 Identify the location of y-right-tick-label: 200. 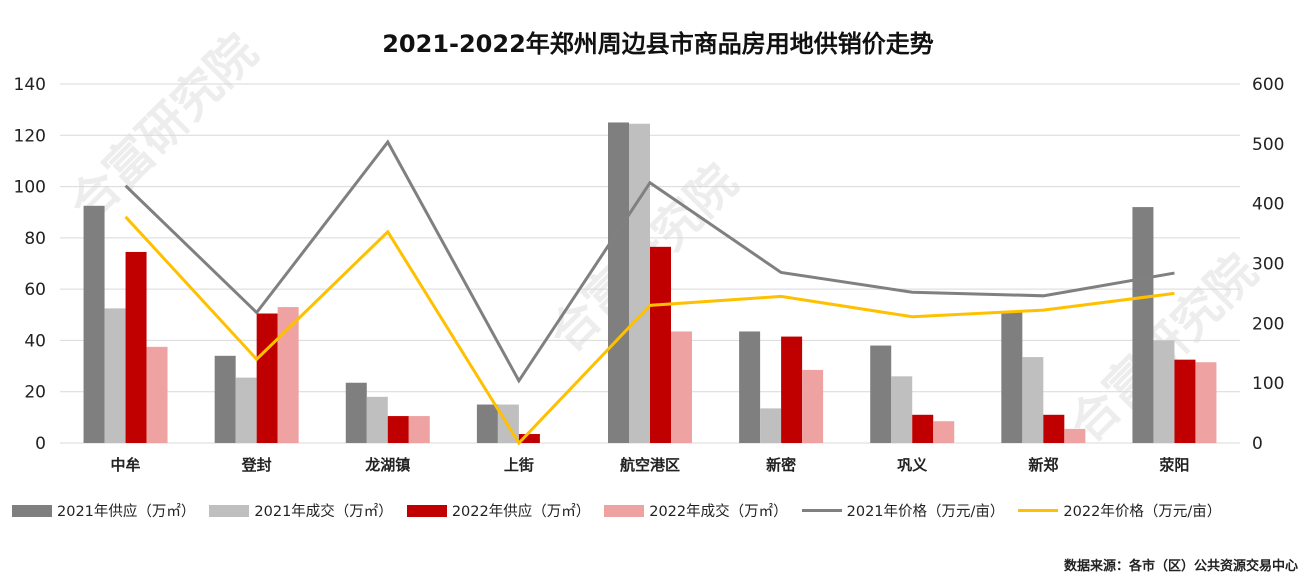
(1268, 324).